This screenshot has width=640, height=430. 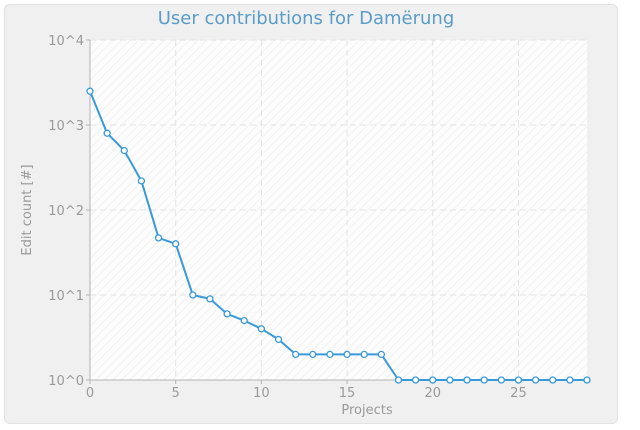 What do you see at coordinates (27, 209) in the screenshot?
I see `y-axis-label: Edit count [#]` at bounding box center [27, 209].